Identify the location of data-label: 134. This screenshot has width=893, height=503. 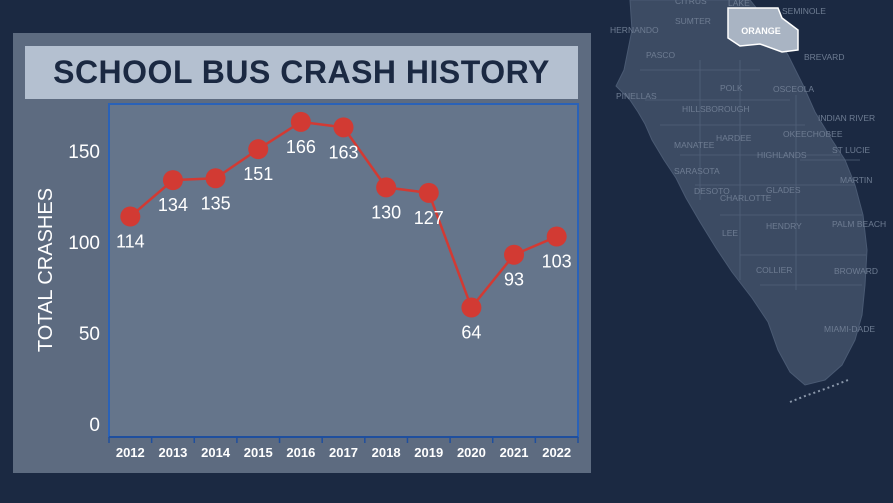
(173, 205).